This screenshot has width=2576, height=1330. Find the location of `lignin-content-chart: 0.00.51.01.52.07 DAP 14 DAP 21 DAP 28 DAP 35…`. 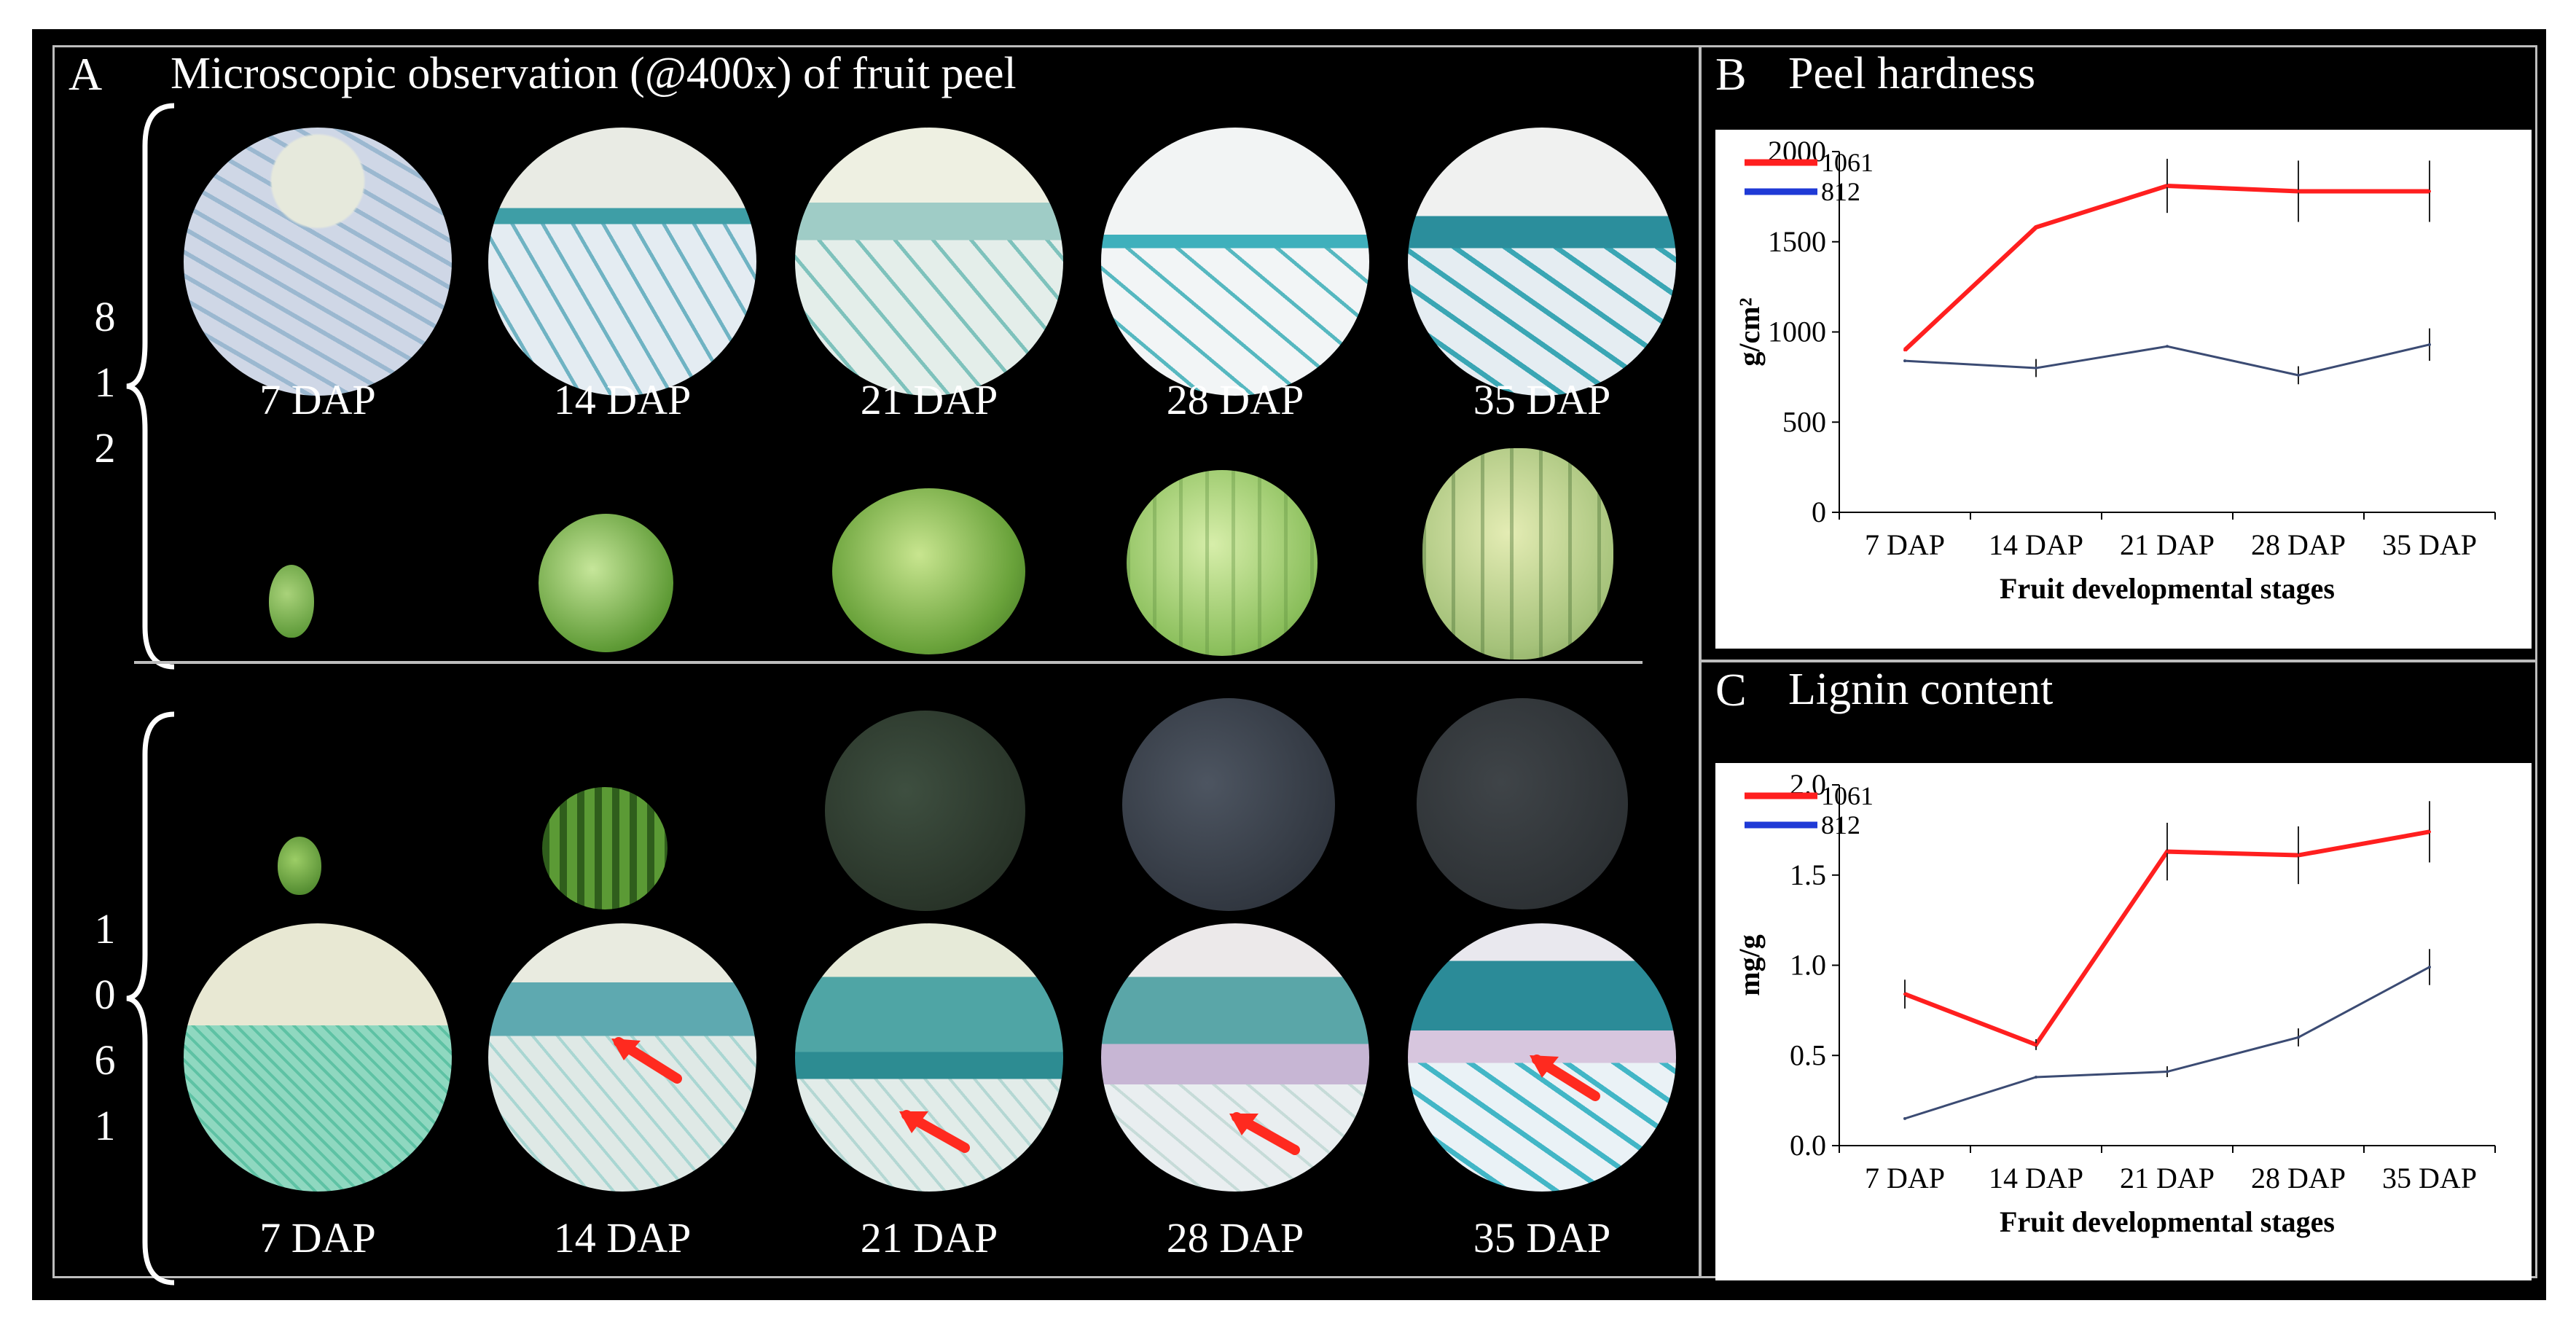

lignin-content-chart: 0.00.51.01.52.07 DAP 14 DAP 21 DAP 28 DAP 35… is located at coordinates (2114, 1003).